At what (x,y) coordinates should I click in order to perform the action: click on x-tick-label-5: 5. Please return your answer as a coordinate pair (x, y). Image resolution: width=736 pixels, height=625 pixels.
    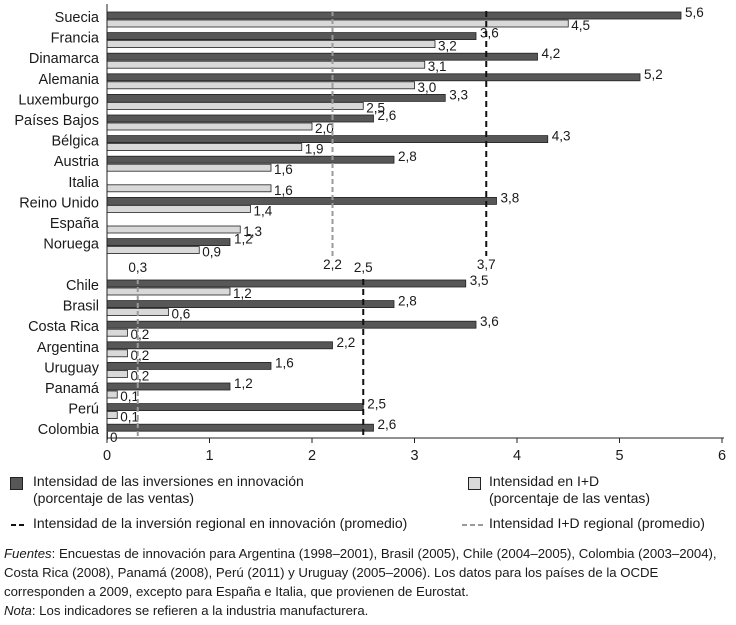
    Looking at the image, I should click on (619, 455).